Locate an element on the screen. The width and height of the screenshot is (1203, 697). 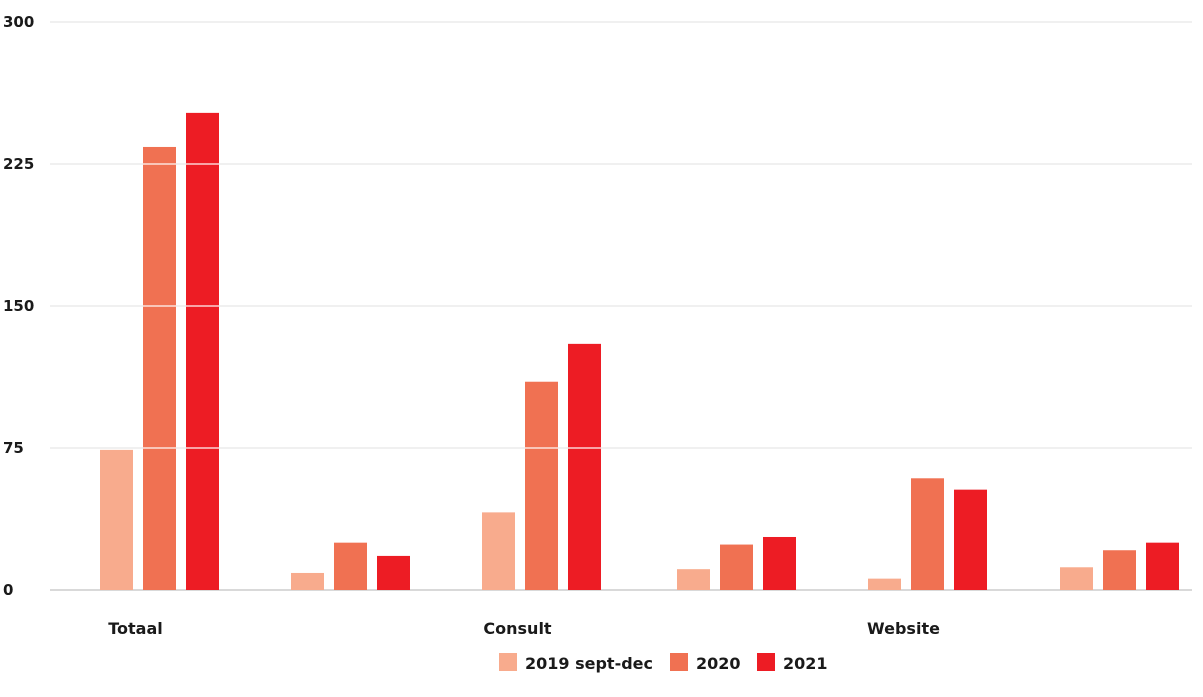
y-tick-label: 0 is located at coordinates (8, 590).